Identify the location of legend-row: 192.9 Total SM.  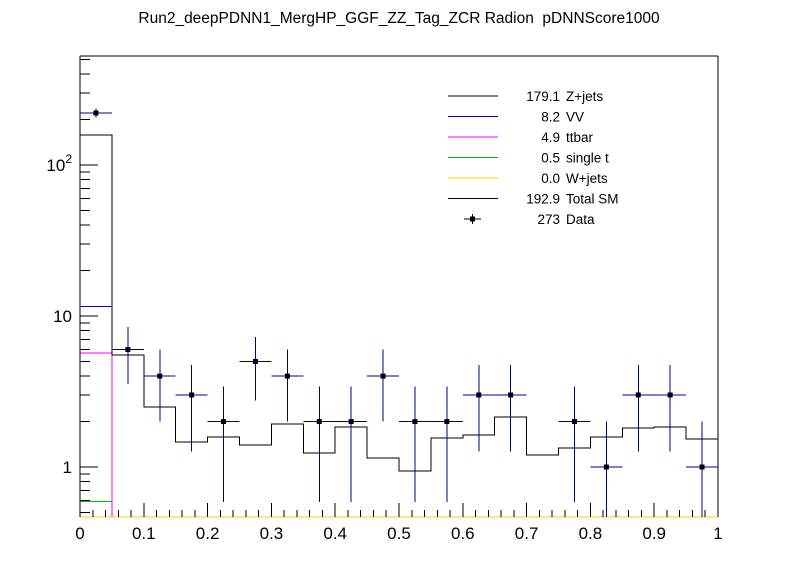
(533, 199).